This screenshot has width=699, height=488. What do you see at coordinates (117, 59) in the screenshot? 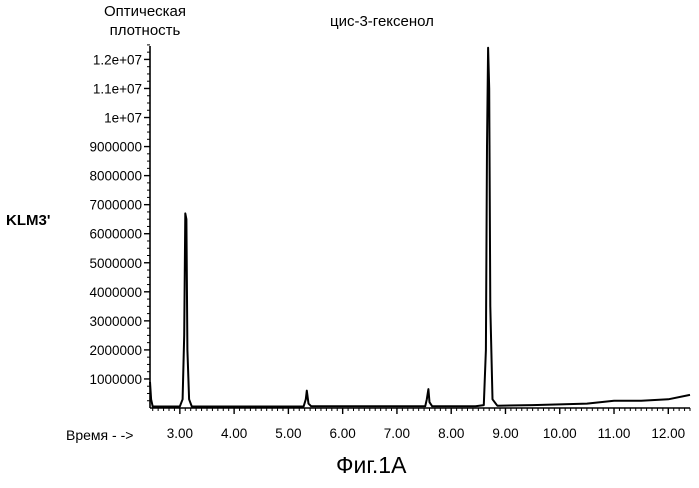
I see `y-tick-label: 1.2e+07` at bounding box center [117, 59].